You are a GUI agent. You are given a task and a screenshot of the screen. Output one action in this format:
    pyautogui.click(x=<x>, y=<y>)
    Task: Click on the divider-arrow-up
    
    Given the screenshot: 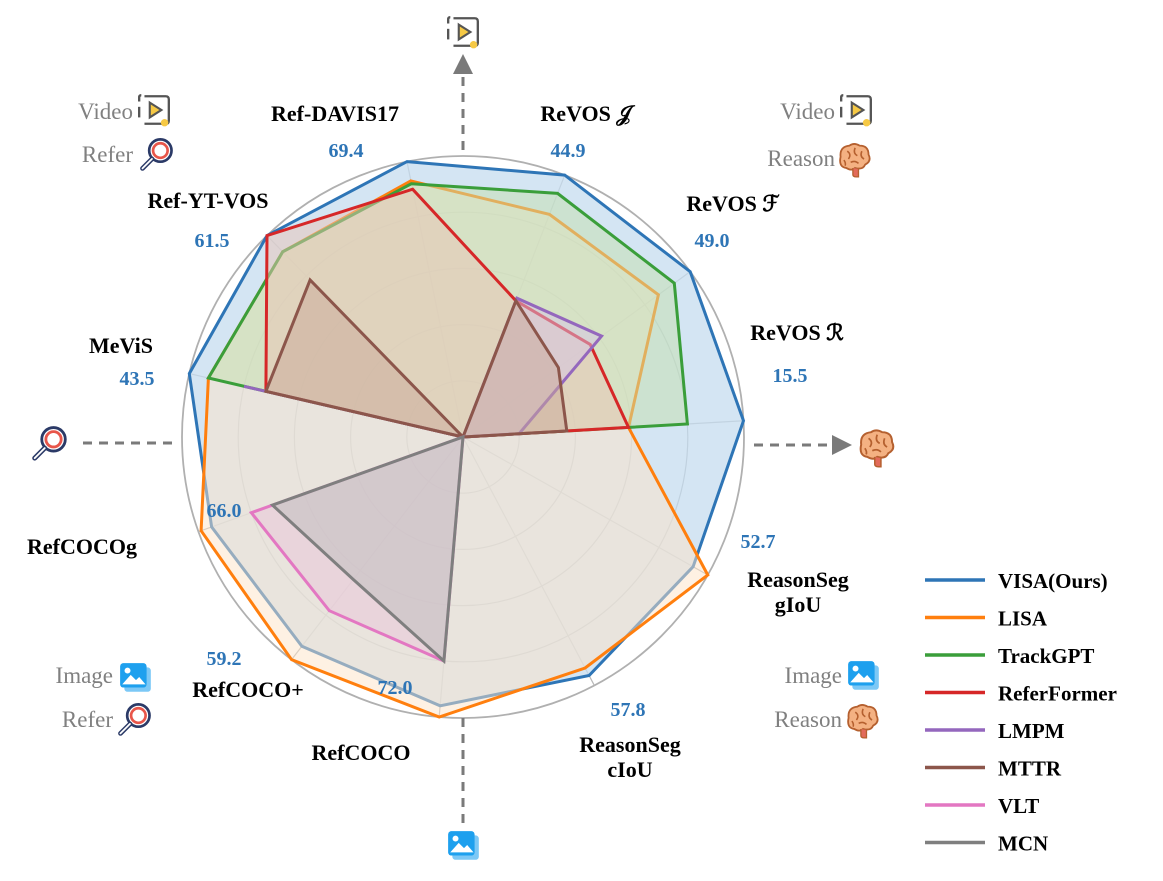 What is the action you would take?
    pyautogui.click(x=463, y=83)
    